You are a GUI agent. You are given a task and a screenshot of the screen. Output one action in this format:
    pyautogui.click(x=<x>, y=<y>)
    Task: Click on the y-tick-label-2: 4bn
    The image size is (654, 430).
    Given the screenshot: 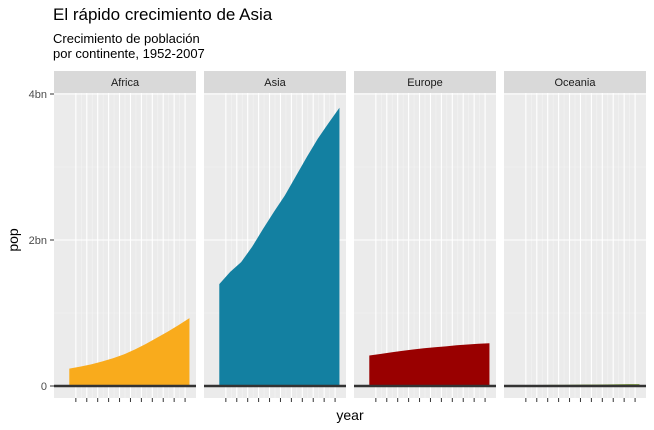 What is the action you would take?
    pyautogui.click(x=38, y=95)
    